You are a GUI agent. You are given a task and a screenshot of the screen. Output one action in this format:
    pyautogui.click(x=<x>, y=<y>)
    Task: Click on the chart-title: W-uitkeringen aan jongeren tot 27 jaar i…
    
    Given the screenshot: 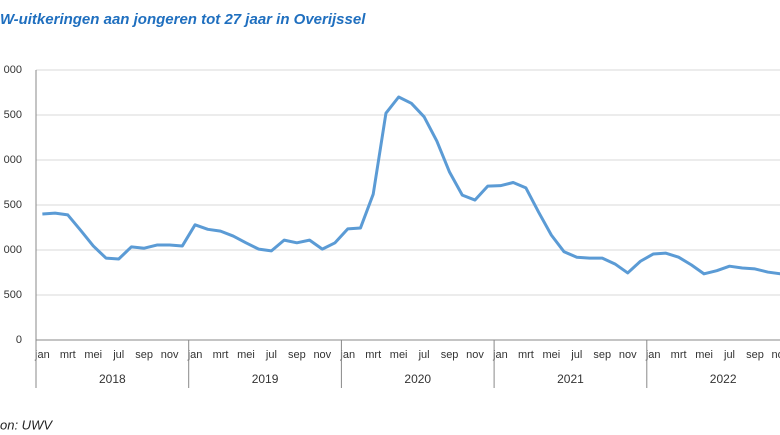 What is the action you would take?
    pyautogui.click(x=183, y=19)
    